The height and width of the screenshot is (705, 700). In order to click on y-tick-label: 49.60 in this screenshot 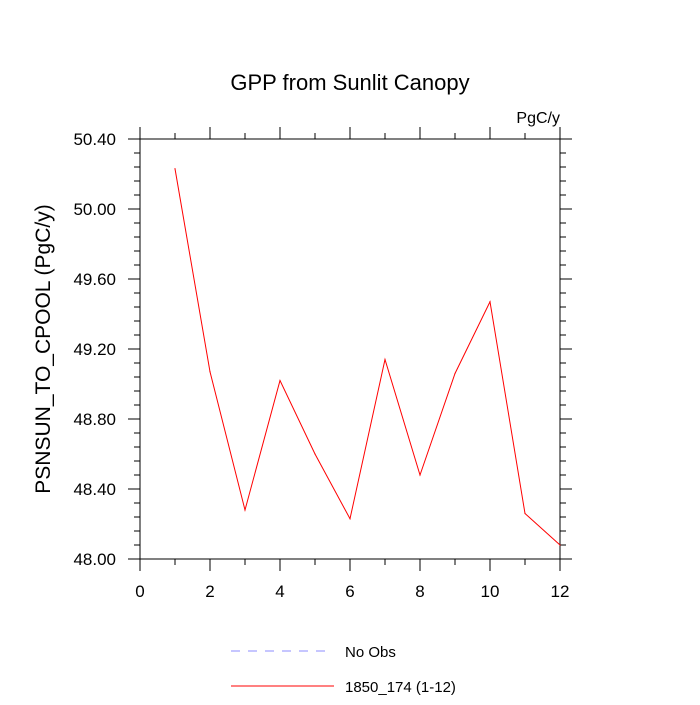, I will do `click(94, 279)`.